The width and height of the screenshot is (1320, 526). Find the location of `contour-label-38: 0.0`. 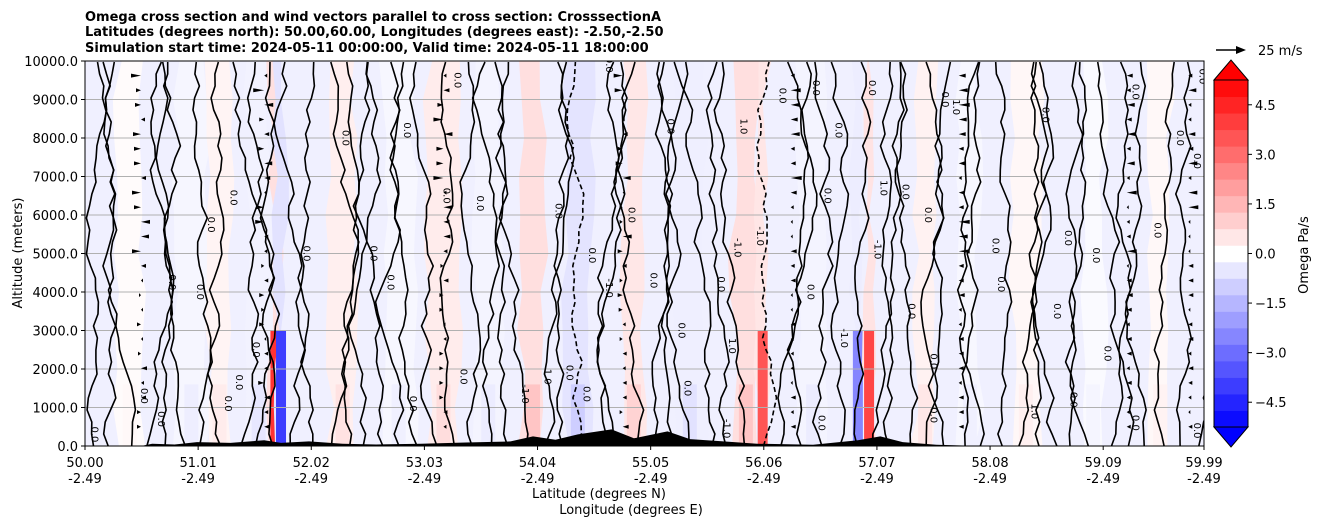

contour-label-38: 0.0 is located at coordinates (781, 96).